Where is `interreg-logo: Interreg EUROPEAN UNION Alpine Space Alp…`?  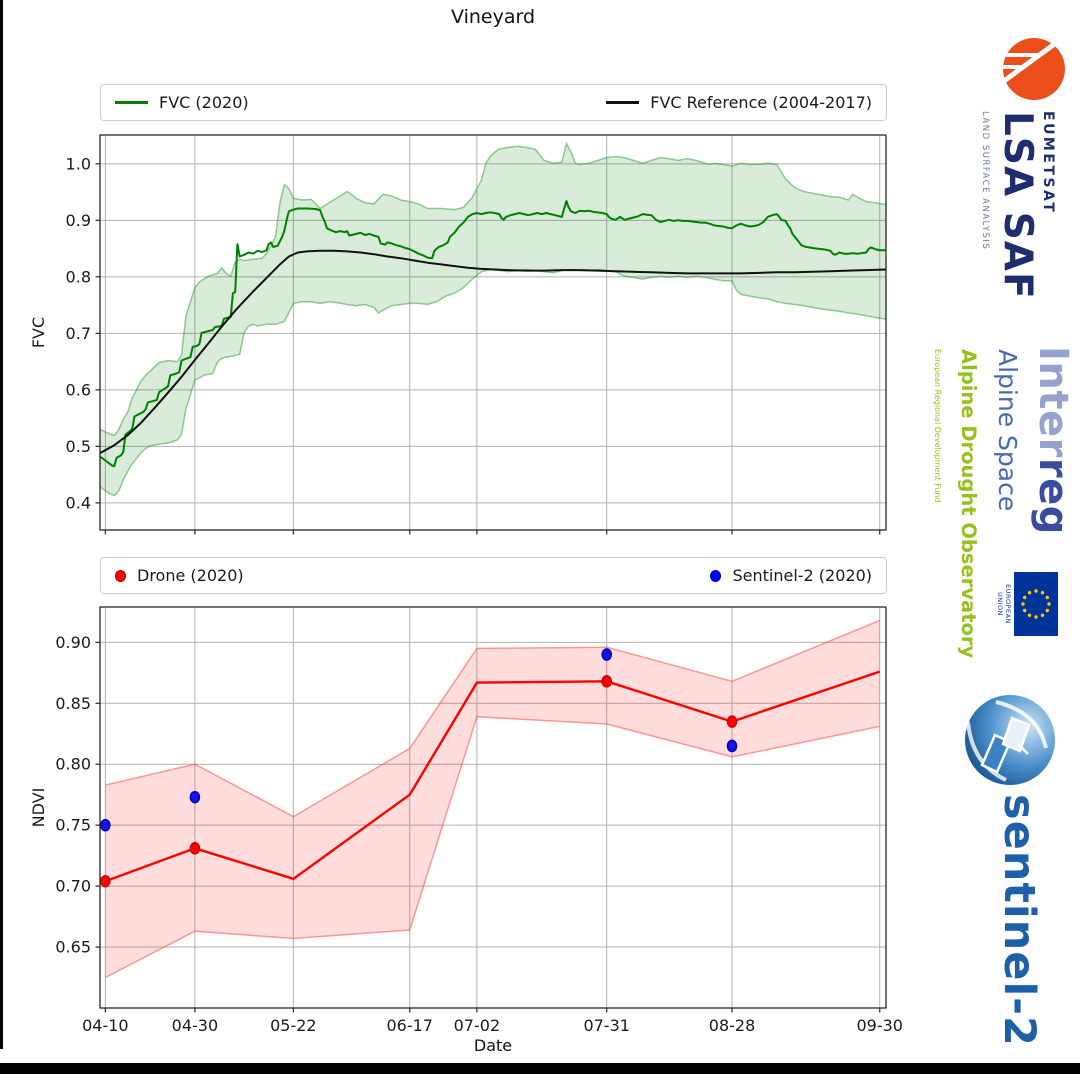 interreg-logo: Interreg EUROPEAN UNION Alpine Space Alp… is located at coordinates (1000, 498).